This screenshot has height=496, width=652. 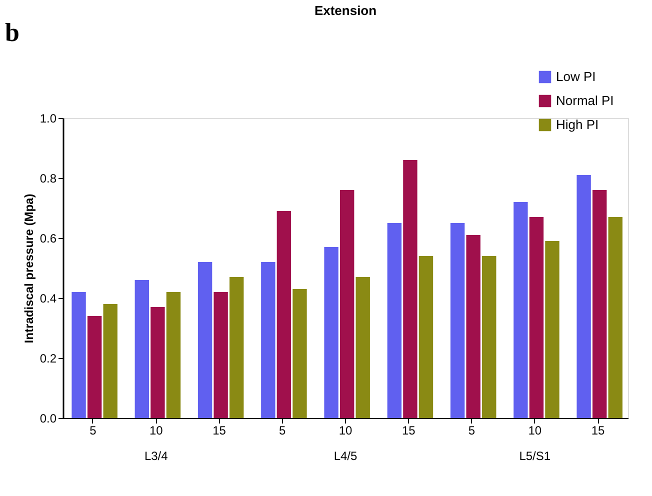 What do you see at coordinates (535, 456) in the screenshot?
I see `text: L5/S1` at bounding box center [535, 456].